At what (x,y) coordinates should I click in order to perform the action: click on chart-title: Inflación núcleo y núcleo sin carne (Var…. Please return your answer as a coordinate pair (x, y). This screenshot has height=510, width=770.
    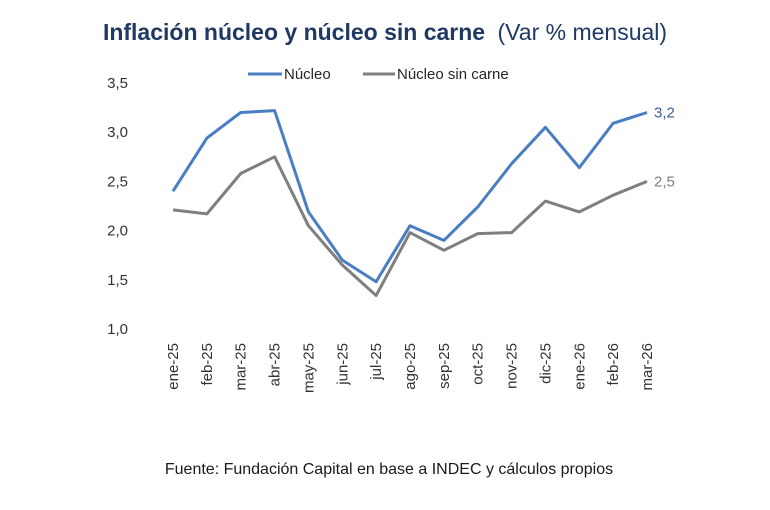
    Looking at the image, I should click on (385, 32).